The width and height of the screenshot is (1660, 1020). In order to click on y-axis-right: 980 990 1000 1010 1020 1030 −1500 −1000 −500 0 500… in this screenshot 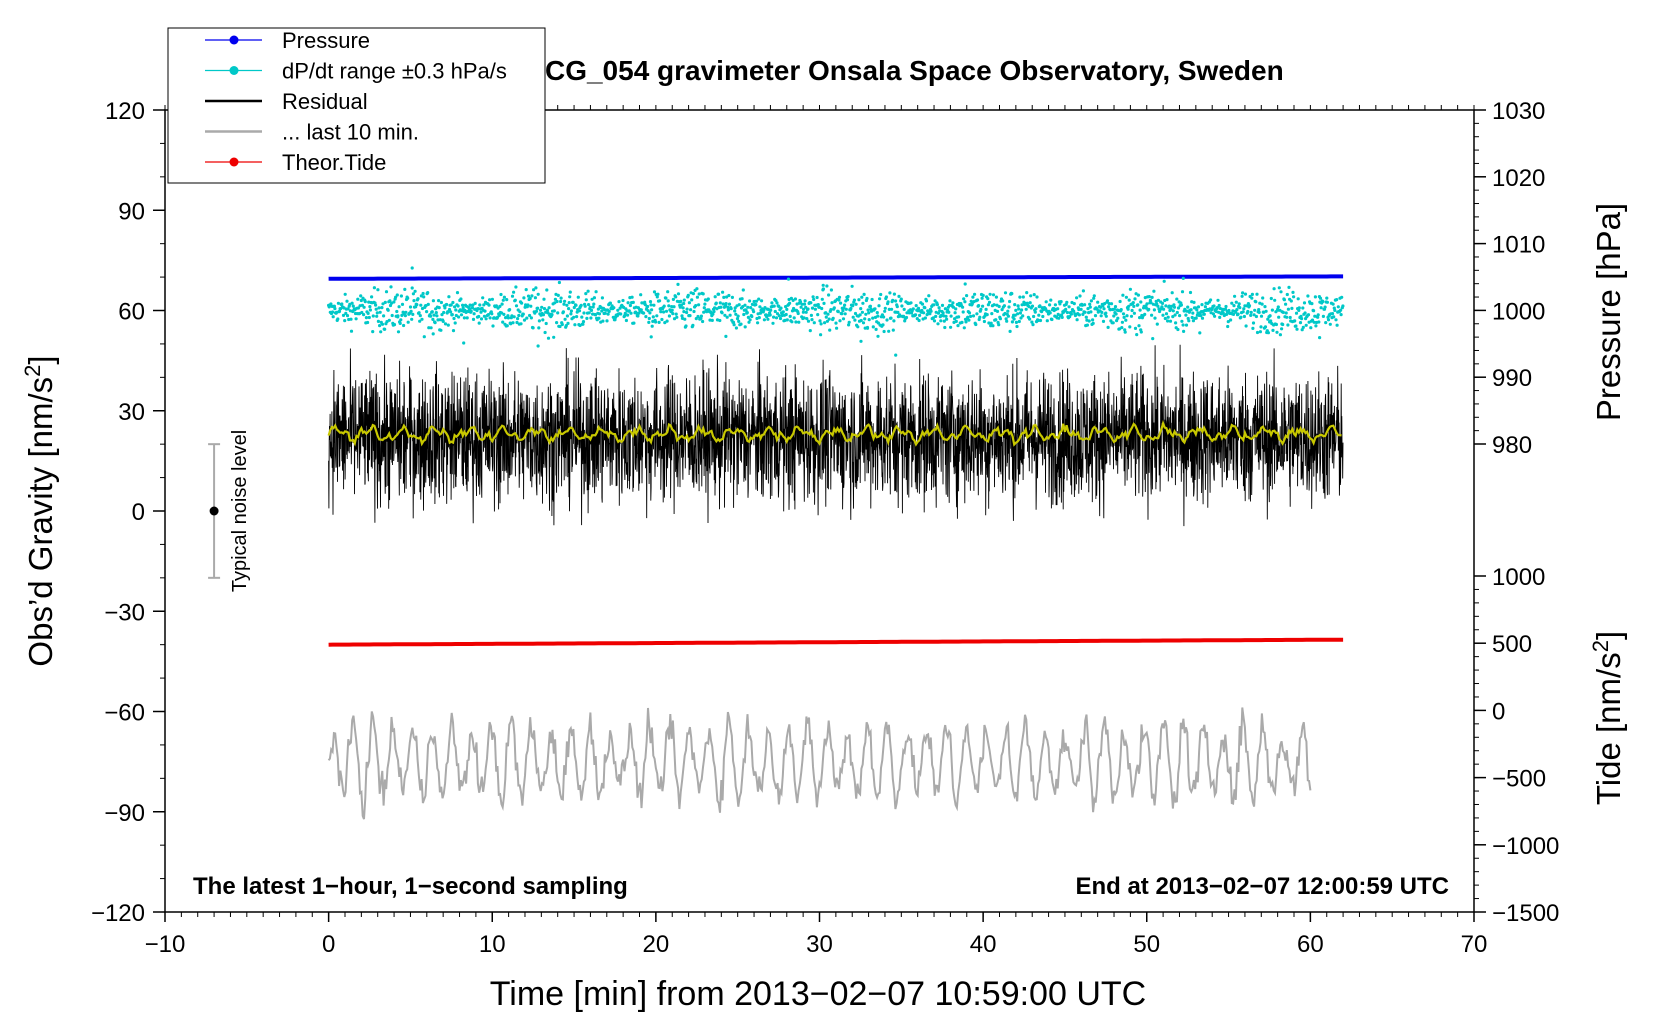, I will do `click(1516, 512)`.